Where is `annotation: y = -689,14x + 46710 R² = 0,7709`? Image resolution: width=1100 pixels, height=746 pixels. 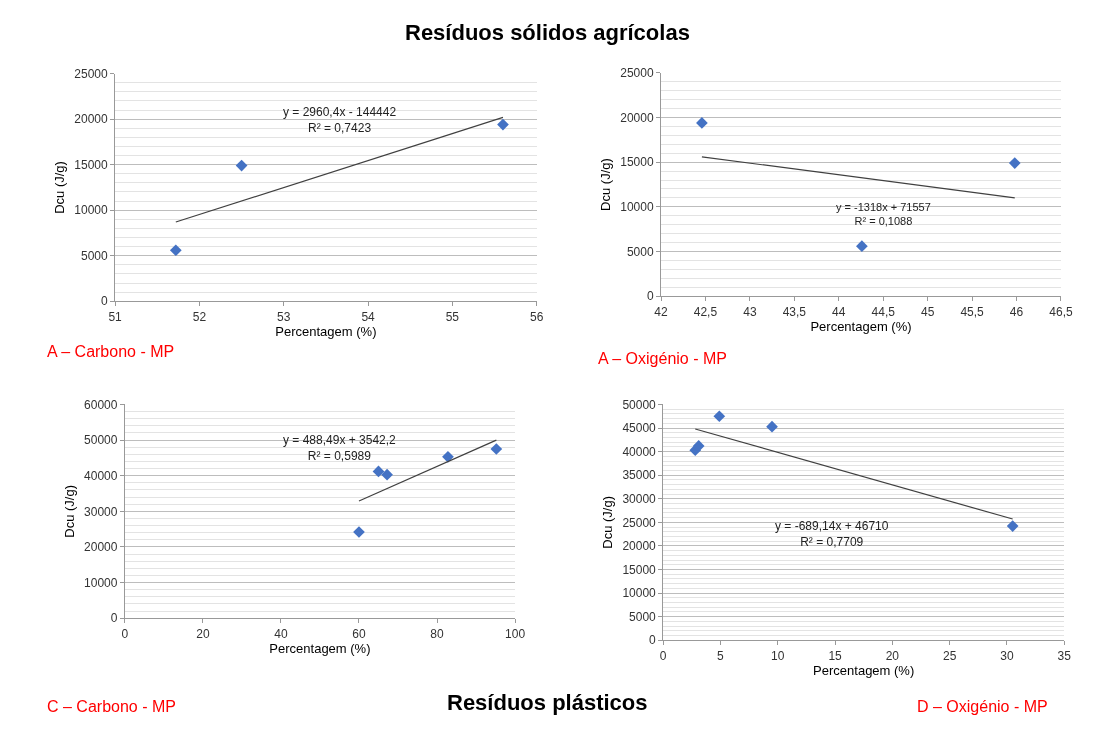
annotation: y = -689,14x + 46710 R² = 0,7709 is located at coordinates (832, 534).